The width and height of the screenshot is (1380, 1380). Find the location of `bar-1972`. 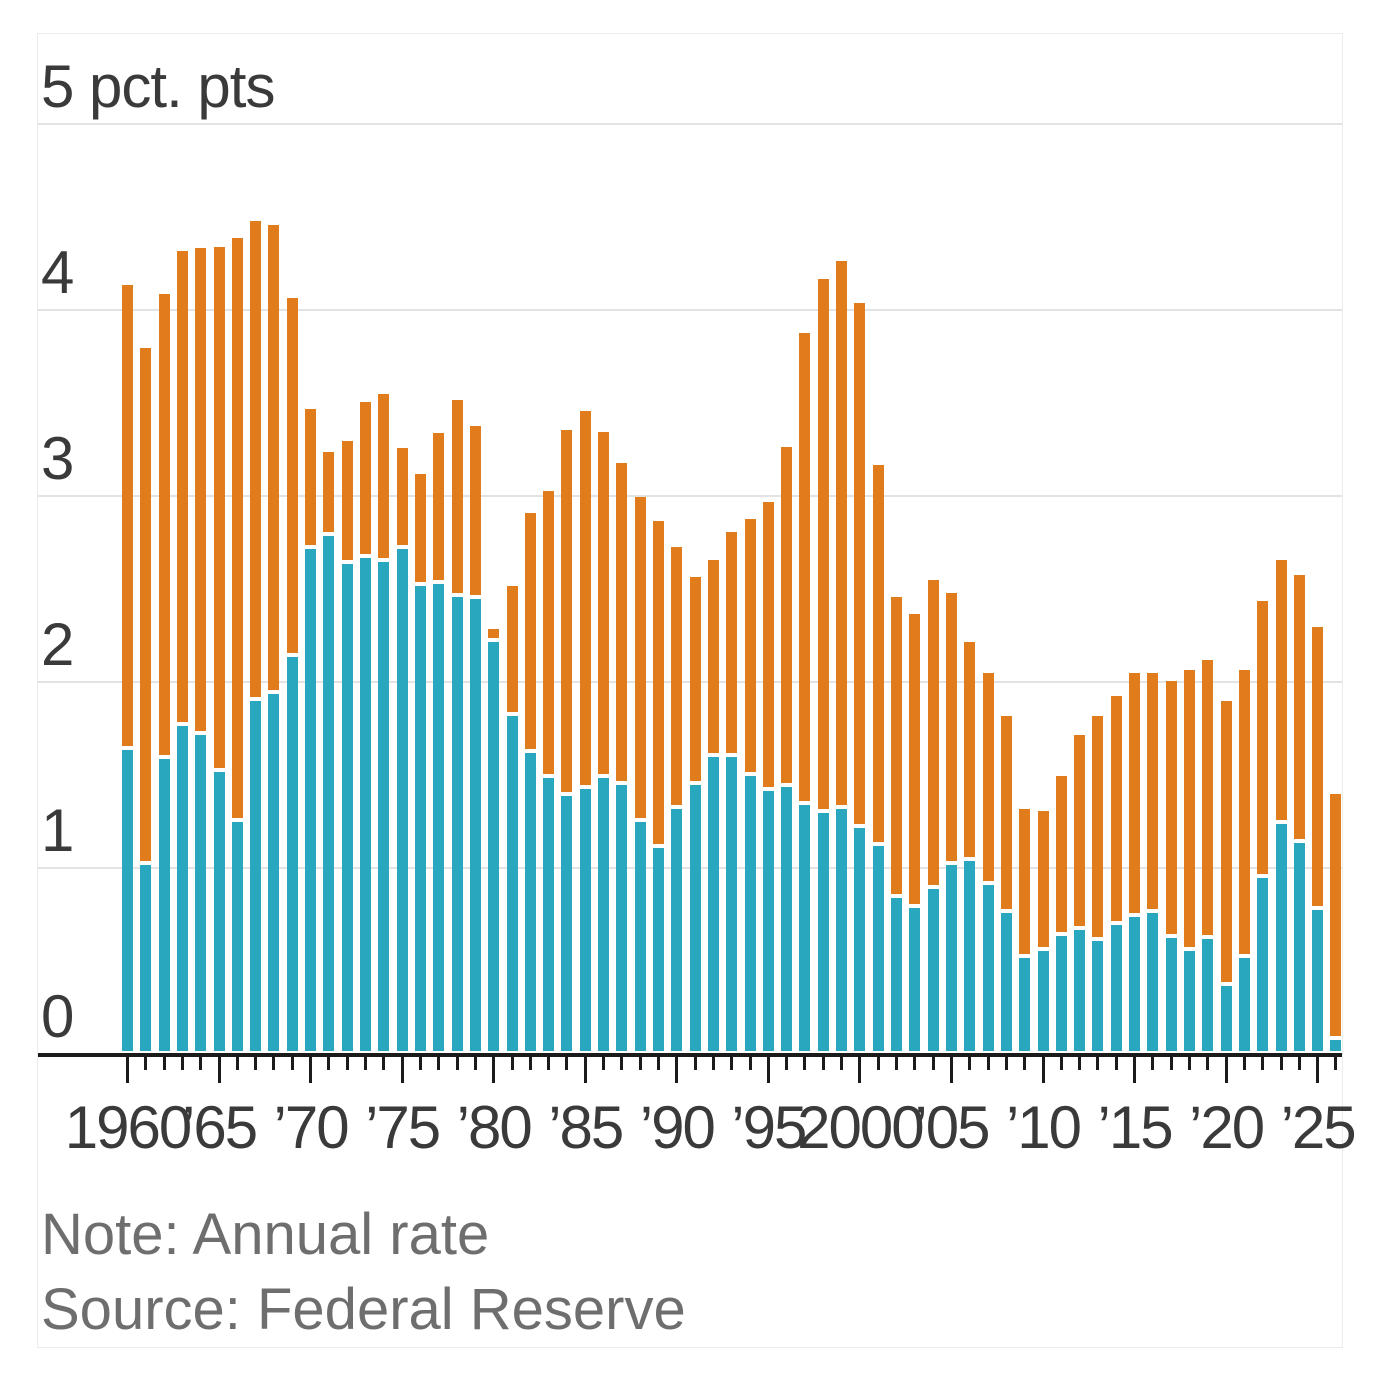

bar-1972 is located at coordinates (347, 745).